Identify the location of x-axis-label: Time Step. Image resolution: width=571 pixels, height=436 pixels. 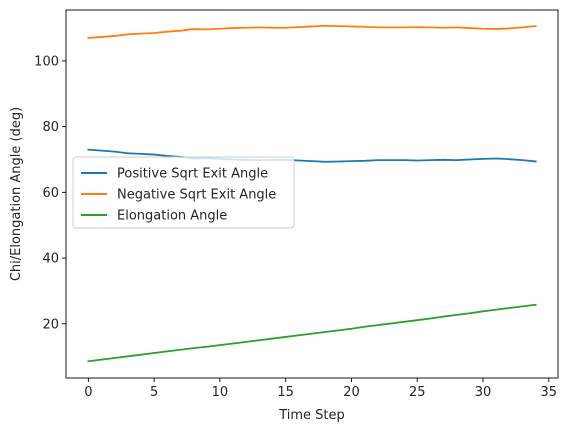
(311, 415).